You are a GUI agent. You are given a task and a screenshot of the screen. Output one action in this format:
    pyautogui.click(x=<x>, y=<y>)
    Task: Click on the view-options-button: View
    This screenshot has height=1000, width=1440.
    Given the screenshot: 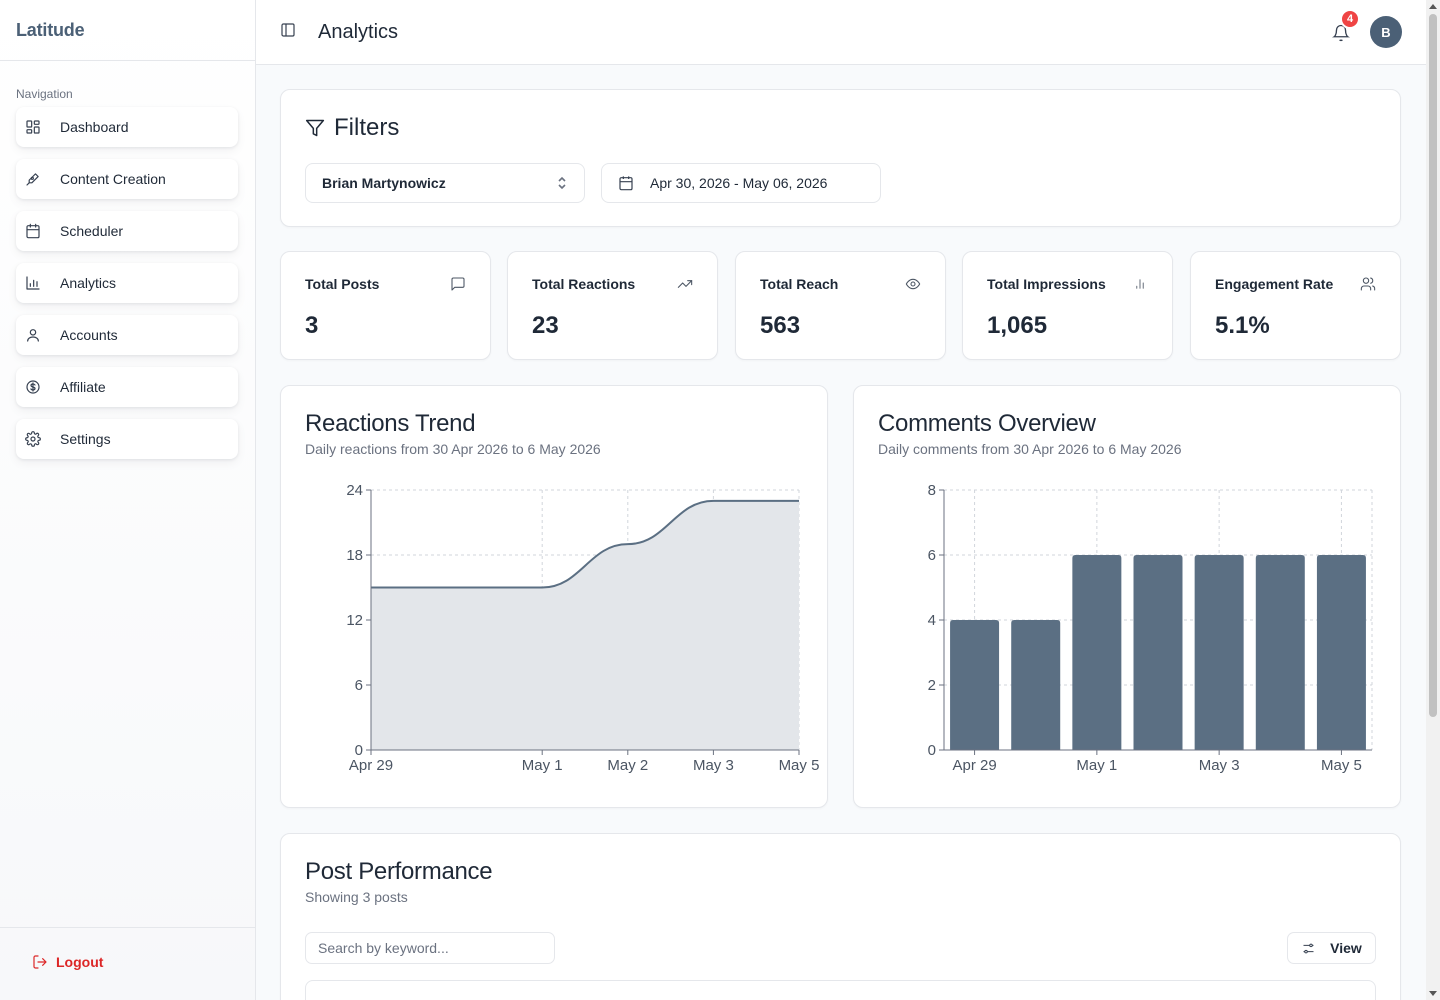 What is the action you would take?
    pyautogui.click(x=1331, y=948)
    